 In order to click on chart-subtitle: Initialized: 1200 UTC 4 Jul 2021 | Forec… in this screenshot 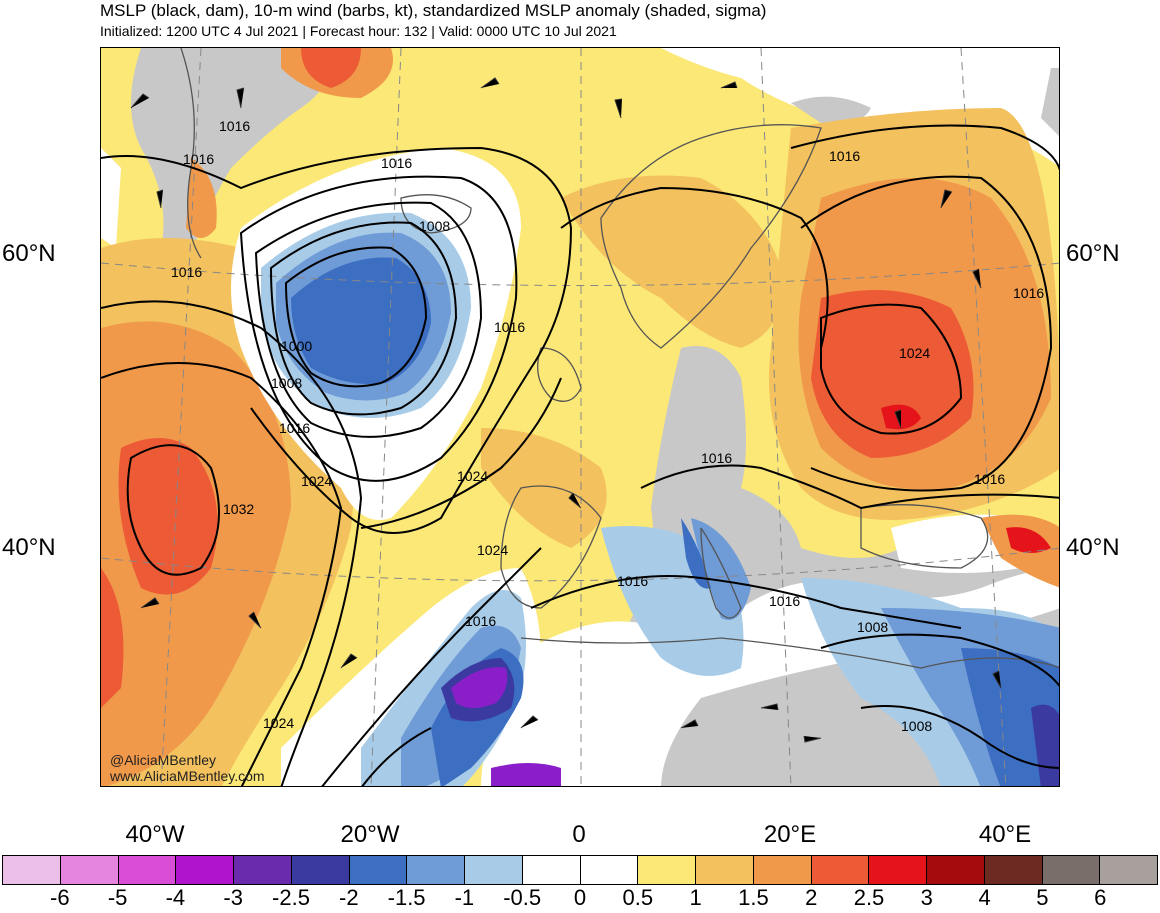, I will do `click(358, 31)`.